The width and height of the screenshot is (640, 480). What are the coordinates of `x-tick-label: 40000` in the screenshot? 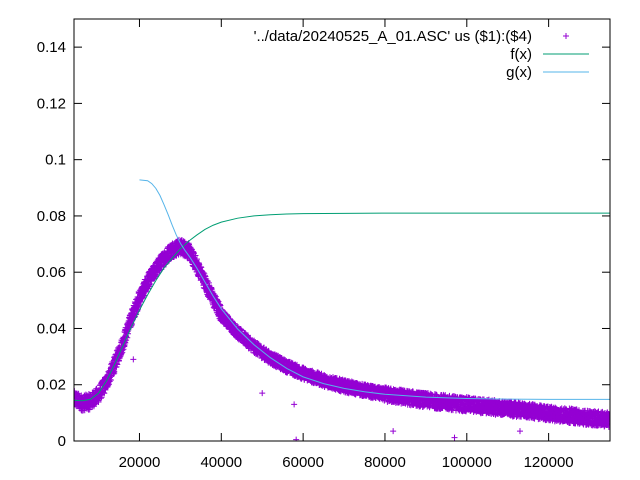 It's located at (221, 462).